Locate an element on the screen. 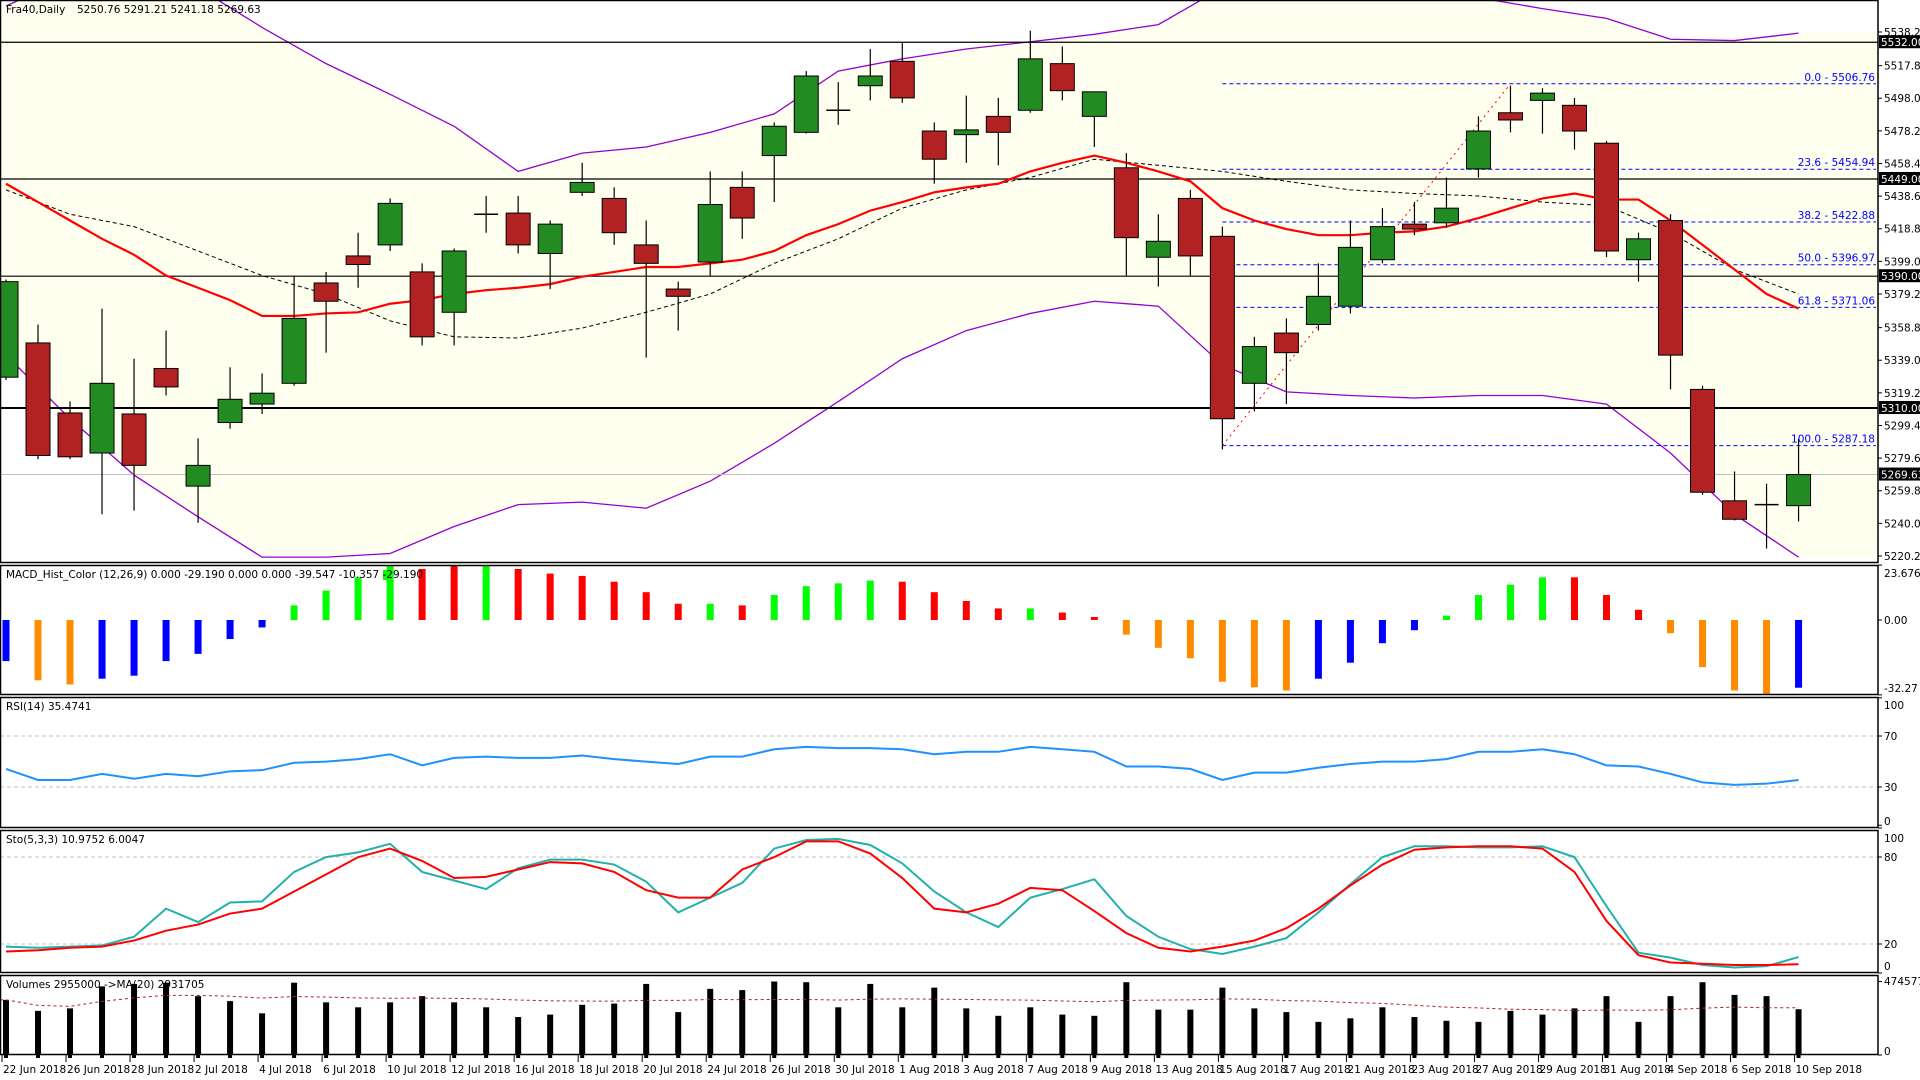  fibonacci-level-label: 100.0 - 5287.18 is located at coordinates (1833, 440).